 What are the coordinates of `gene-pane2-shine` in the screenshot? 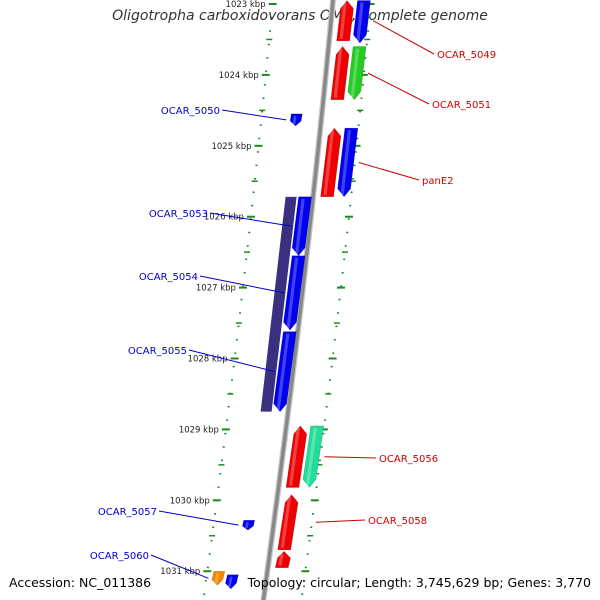 It's located at (329, 162).